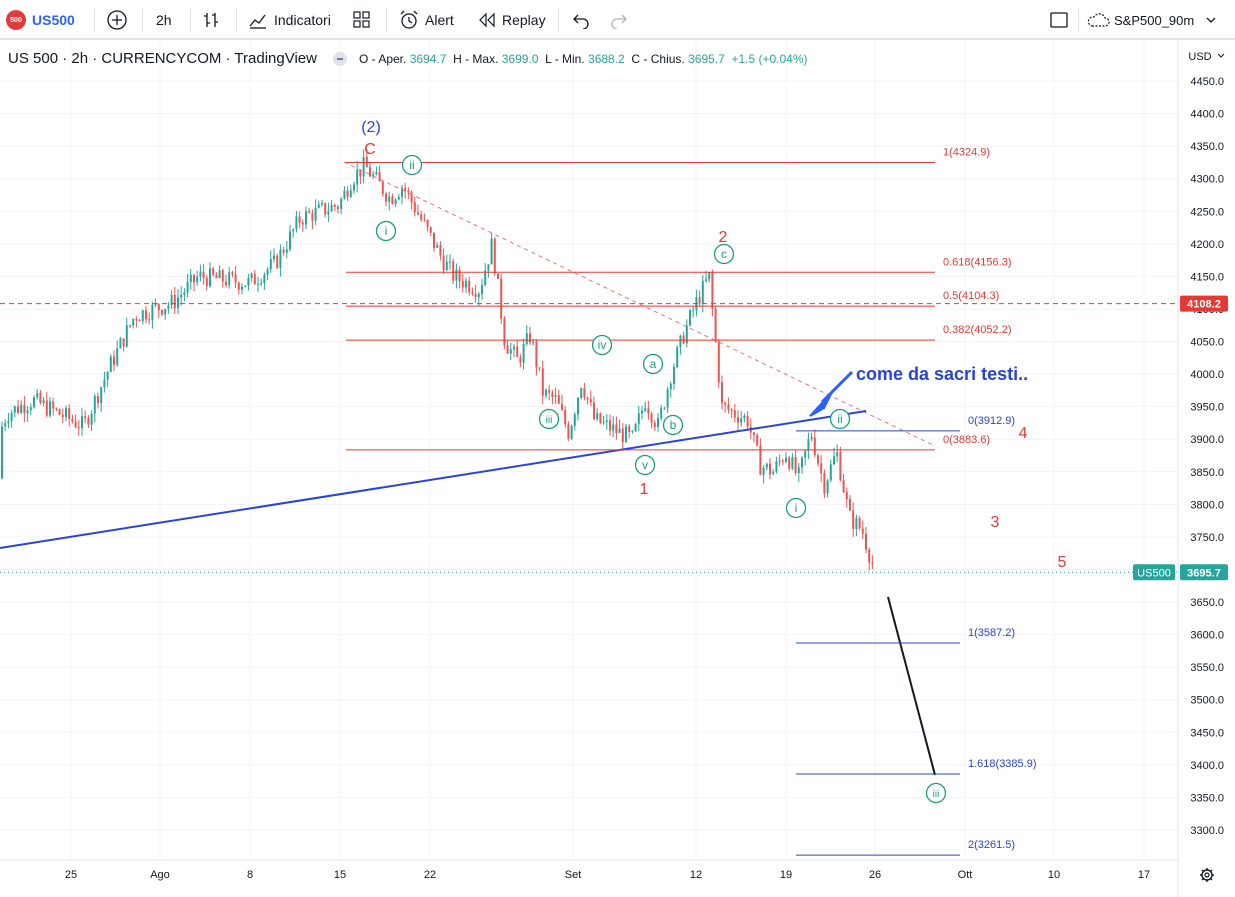 The width and height of the screenshot is (1235, 897). I want to click on time-tick-label: 19, so click(786, 875).